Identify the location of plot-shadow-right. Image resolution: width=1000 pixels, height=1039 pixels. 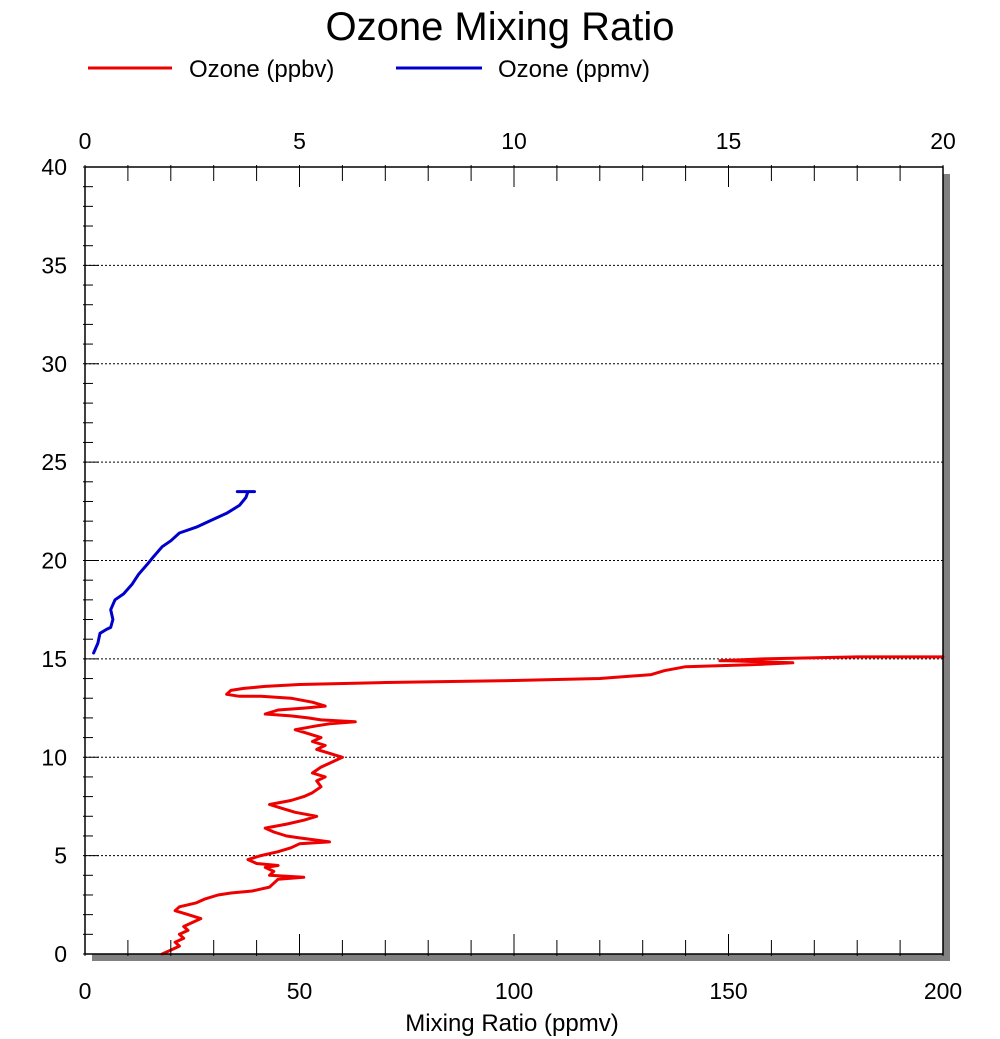
(946, 567).